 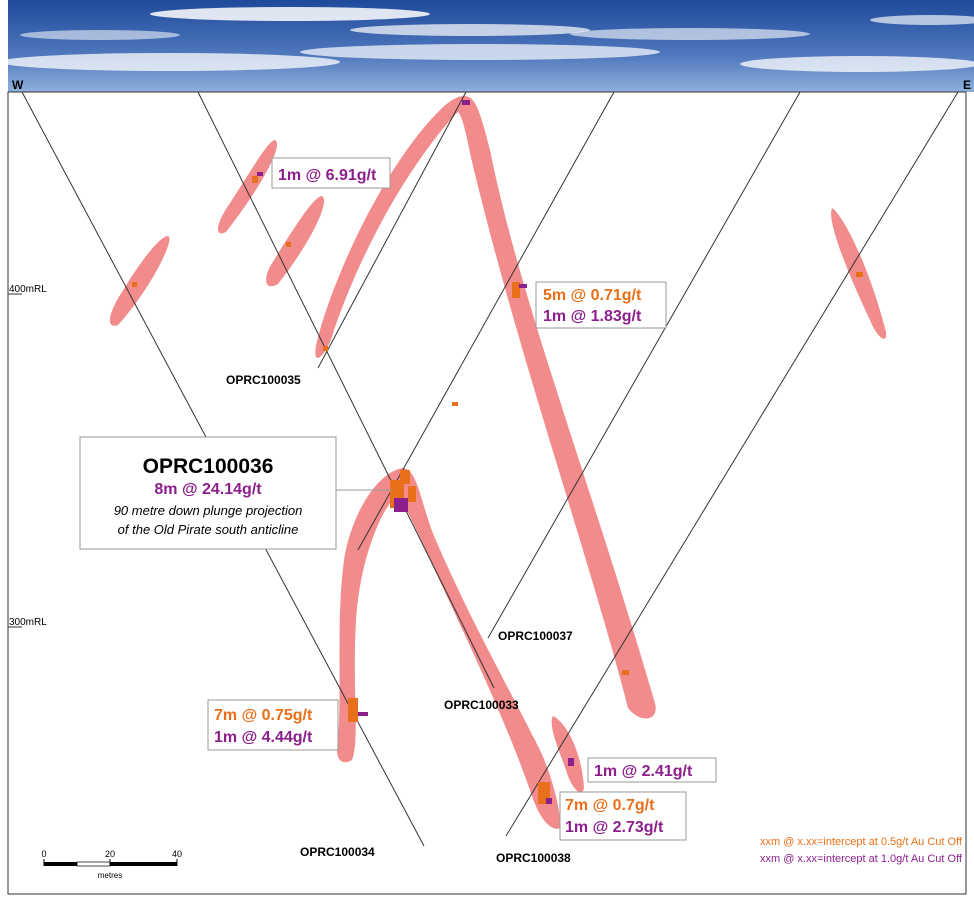 What do you see at coordinates (601, 305) in the screenshot?
I see `callout-0-71: 5m @ 0.71g/t 1m @ 1.83g/t` at bounding box center [601, 305].